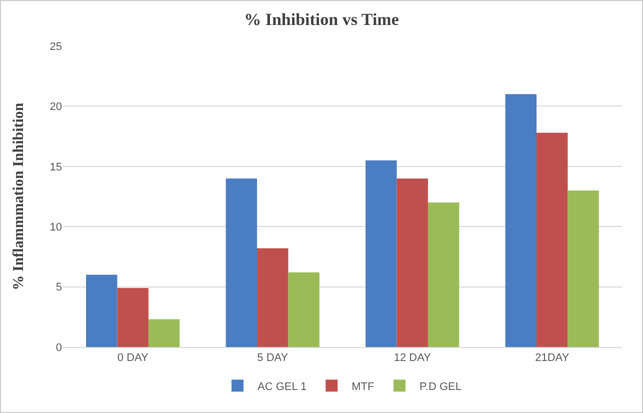 Image resolution: width=643 pixels, height=413 pixels. What do you see at coordinates (59, 288) in the screenshot?
I see `y-tick-label: 5` at bounding box center [59, 288].